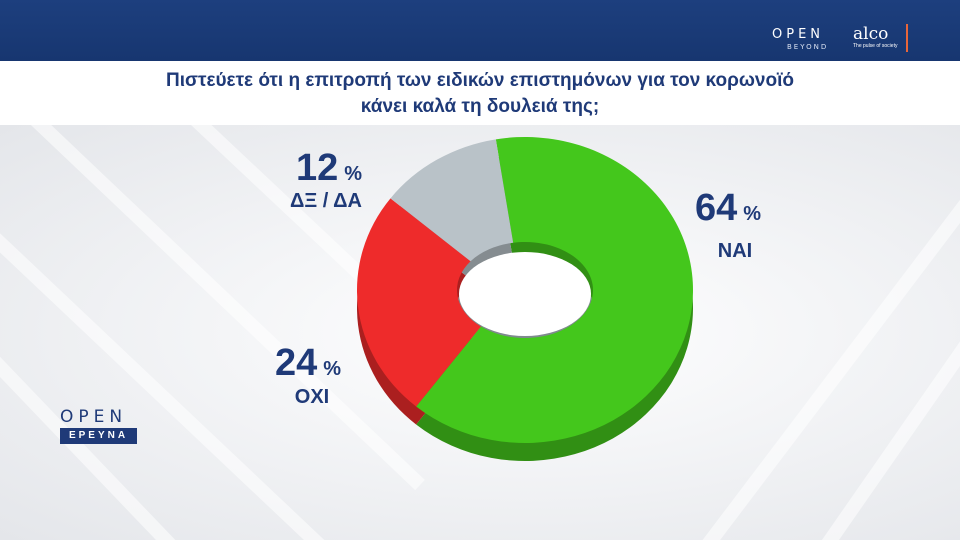 This screenshot has height=540, width=960. Describe the element at coordinates (798, 34) in the screenshot. I see `open-brand-logo: OPEN` at that location.